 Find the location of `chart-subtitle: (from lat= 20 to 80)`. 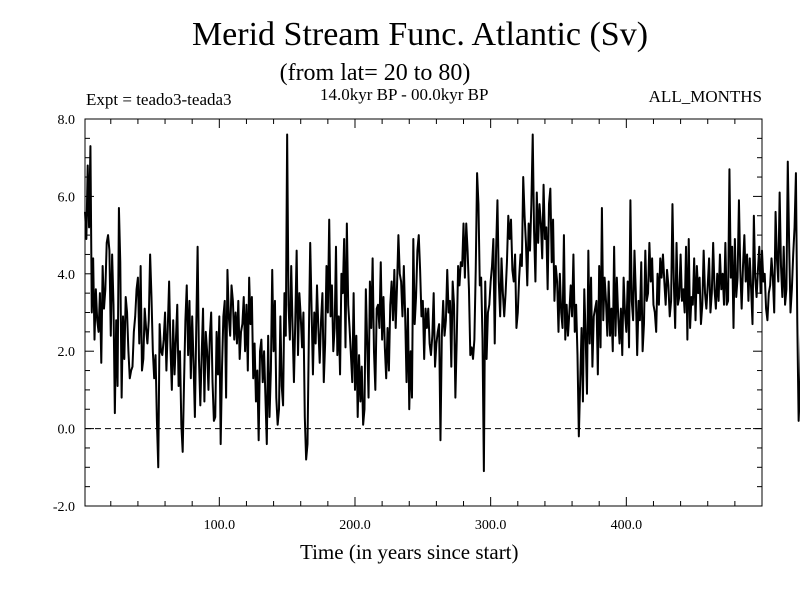

chart-subtitle: (from lat= 20 to 80) is located at coordinates (375, 73).